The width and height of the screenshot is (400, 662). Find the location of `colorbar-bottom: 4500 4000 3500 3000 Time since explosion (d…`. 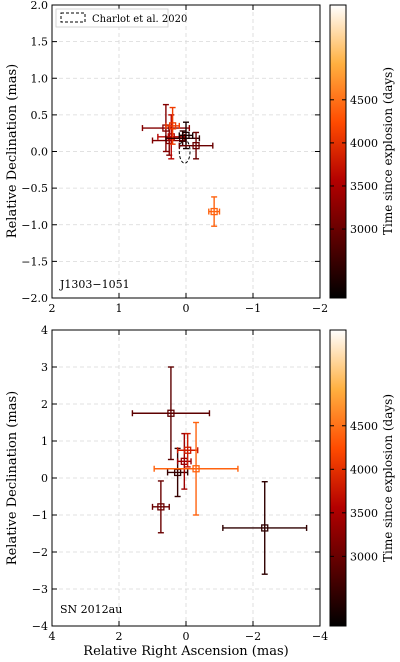

colorbar-bottom: 4500 4000 3500 3000 Time since explosion (d… is located at coordinates (362, 478).